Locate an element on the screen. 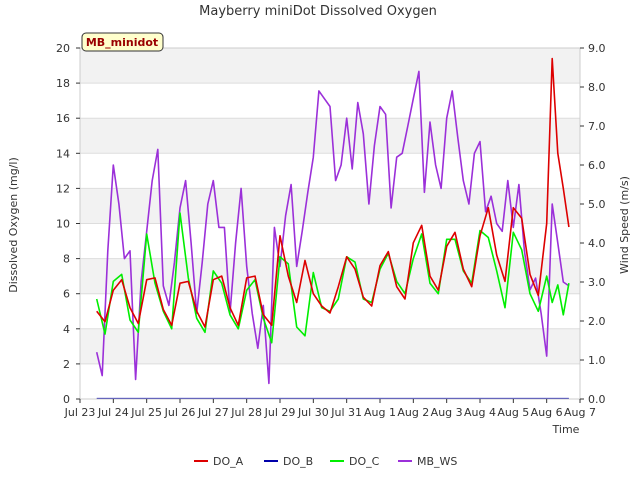  annotation-label: MB_minidot is located at coordinates (122, 42).